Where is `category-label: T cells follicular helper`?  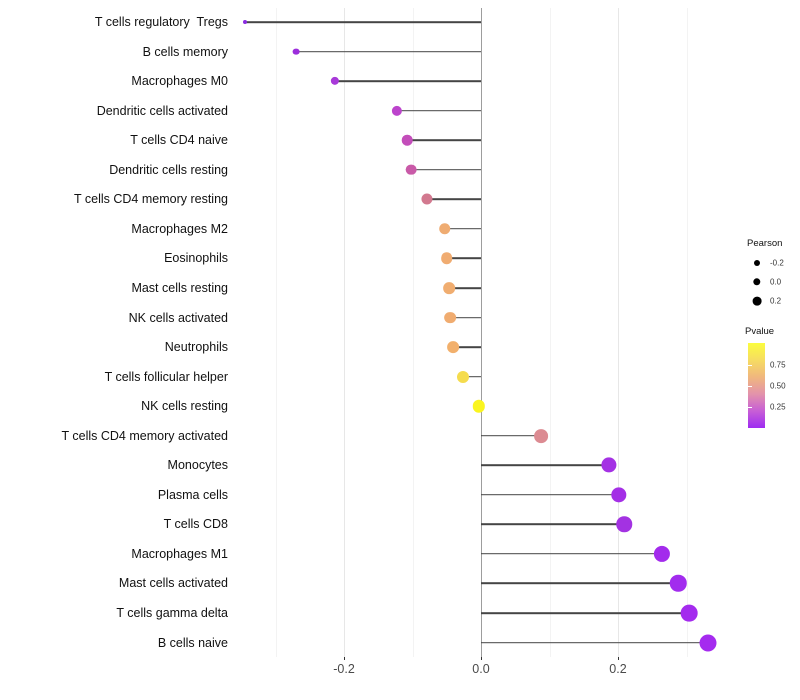 category-label: T cells follicular helper is located at coordinates (166, 376).